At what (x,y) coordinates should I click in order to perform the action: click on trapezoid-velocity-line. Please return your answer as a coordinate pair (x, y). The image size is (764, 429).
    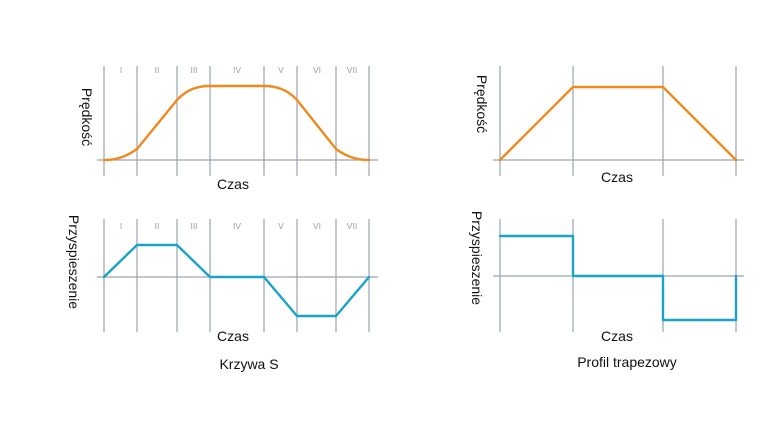
    Looking at the image, I should click on (618, 123).